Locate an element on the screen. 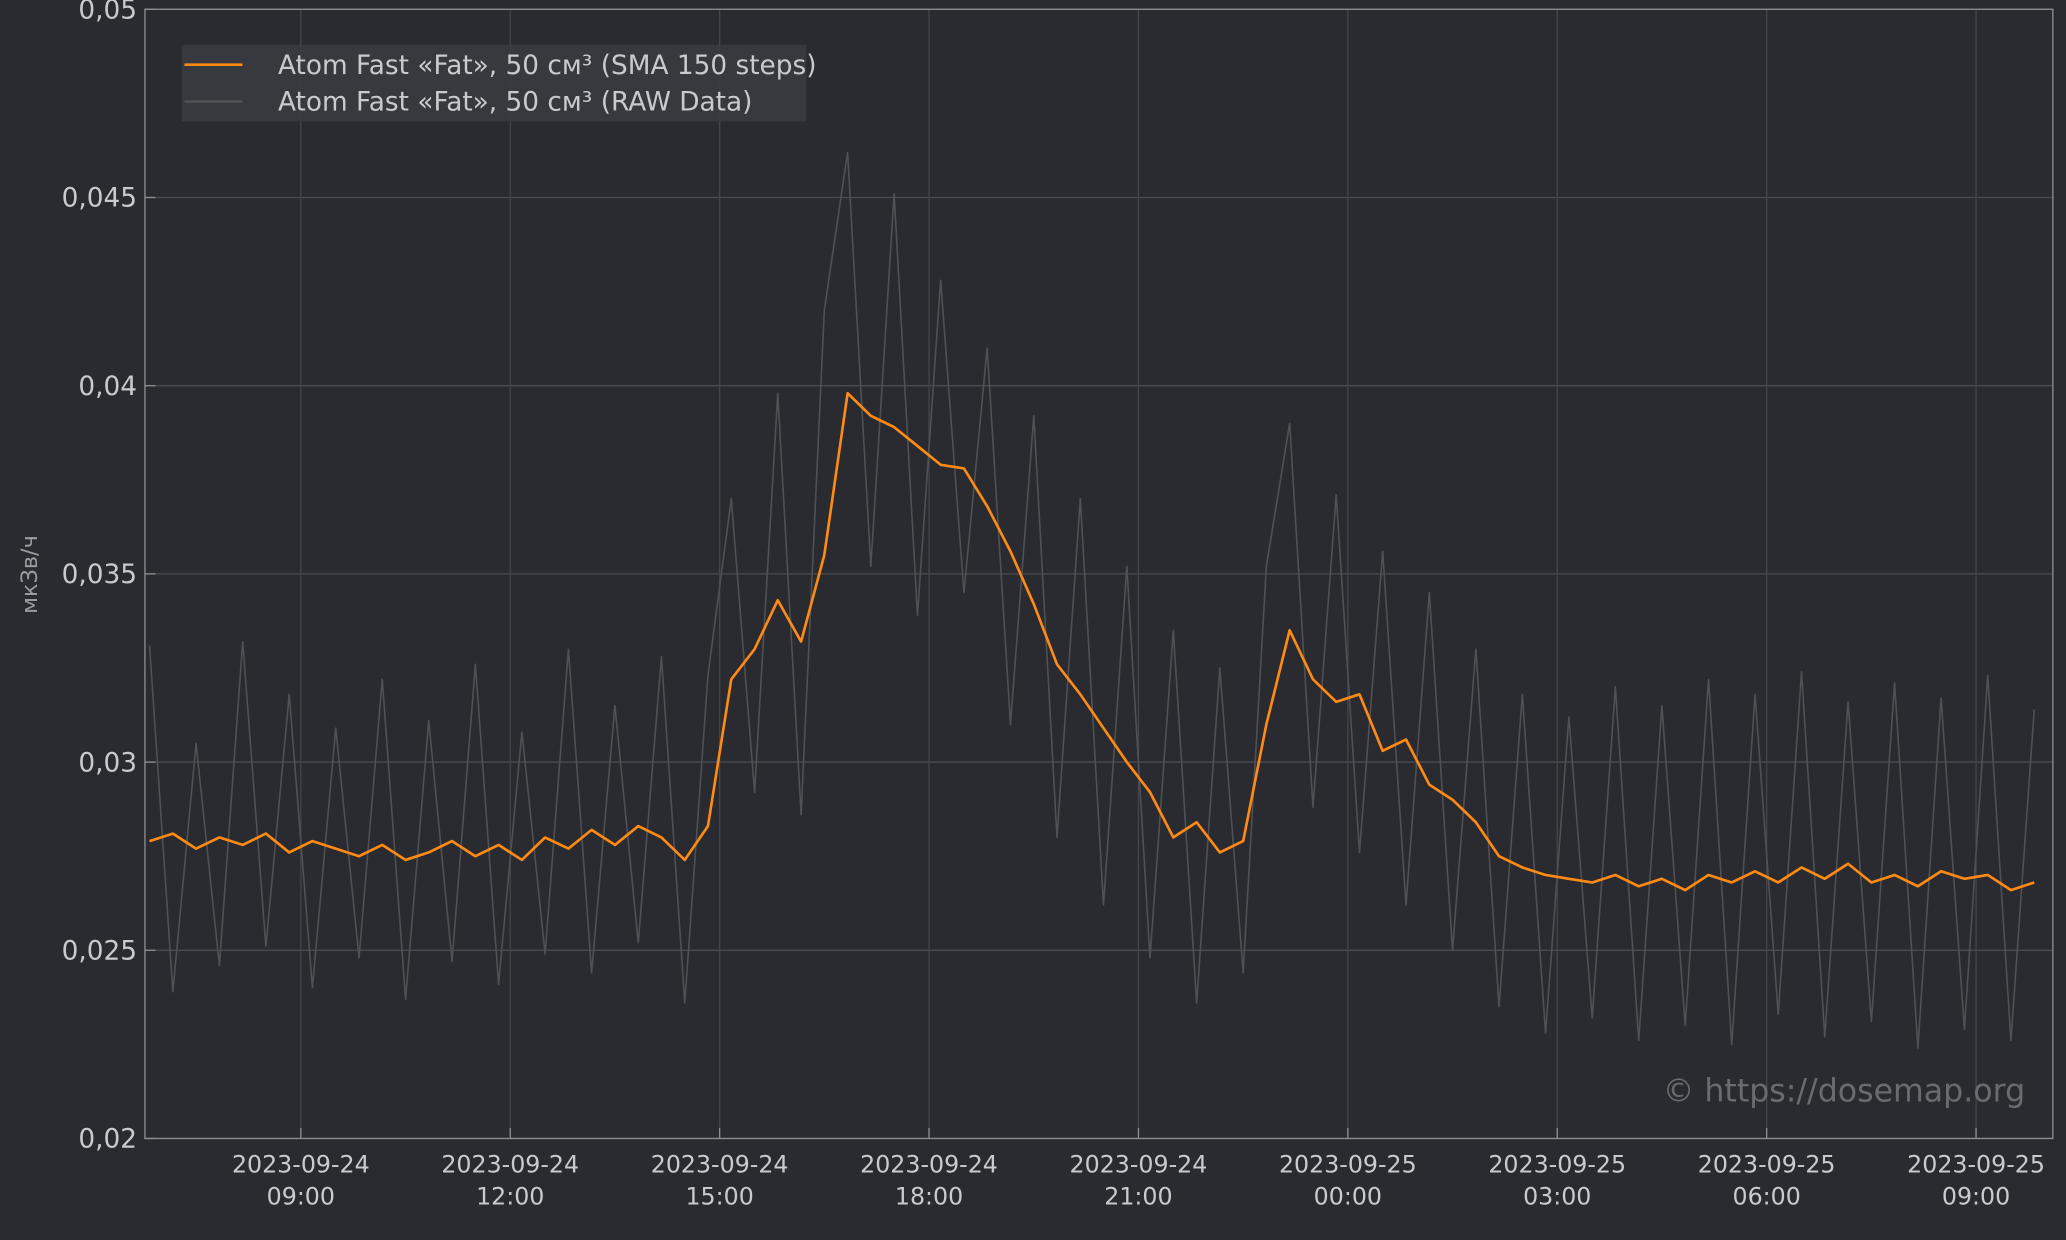 Image resolution: width=2066 pixels, height=1240 pixels. x-tick-label: 18:00 is located at coordinates (929, 1196).